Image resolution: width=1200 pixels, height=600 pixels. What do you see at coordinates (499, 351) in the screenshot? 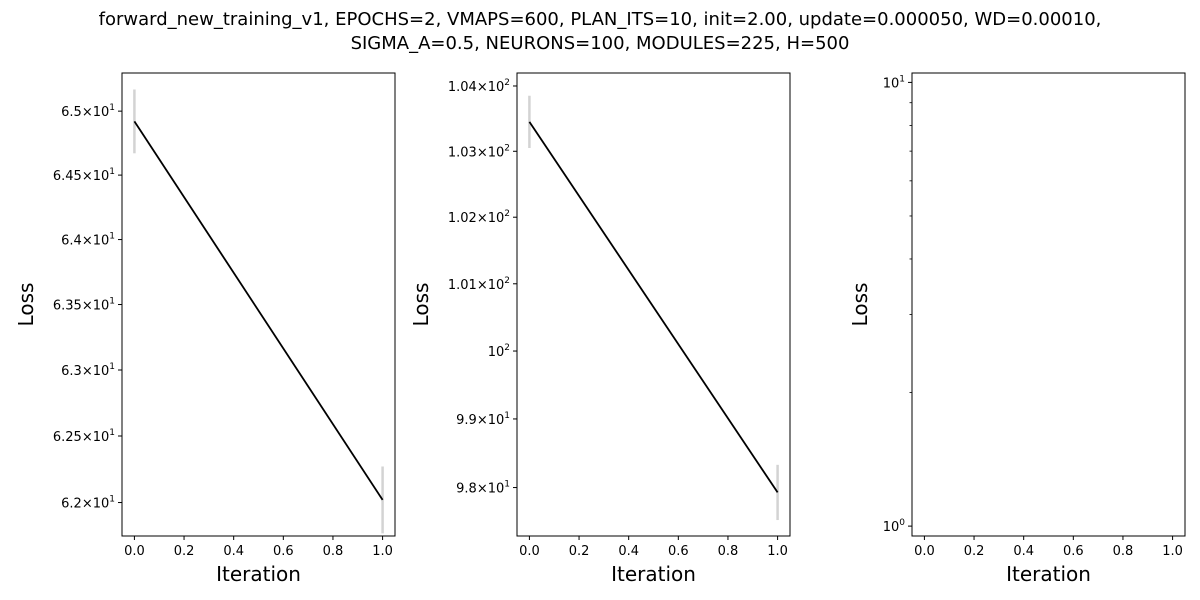
I see `y-tick-label: 10²` at bounding box center [499, 351].